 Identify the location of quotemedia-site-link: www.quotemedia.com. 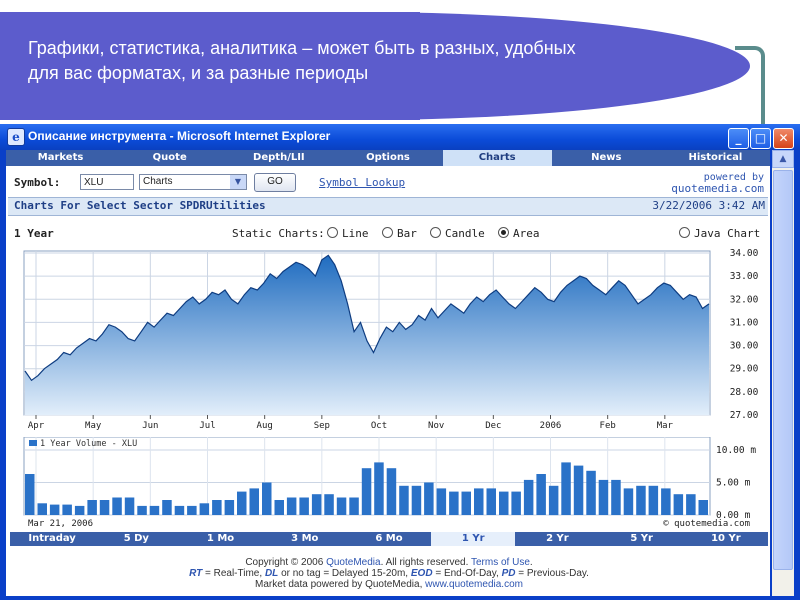
(474, 584).